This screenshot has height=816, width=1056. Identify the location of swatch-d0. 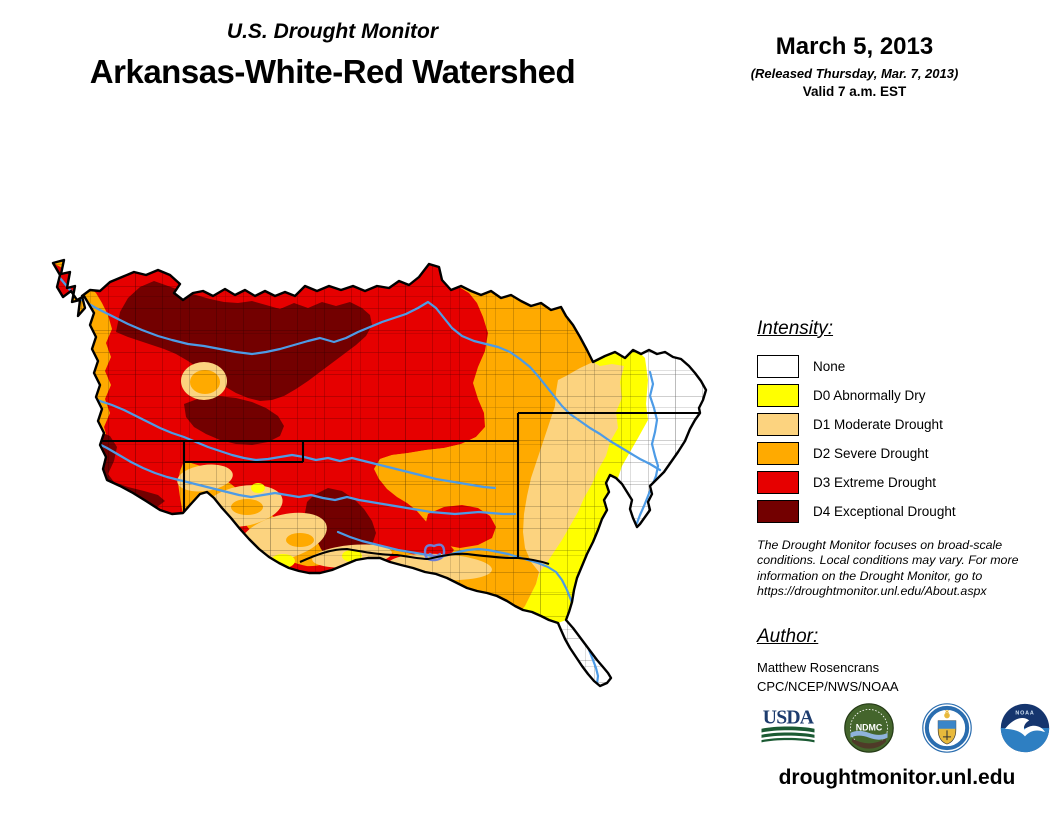
(778, 395).